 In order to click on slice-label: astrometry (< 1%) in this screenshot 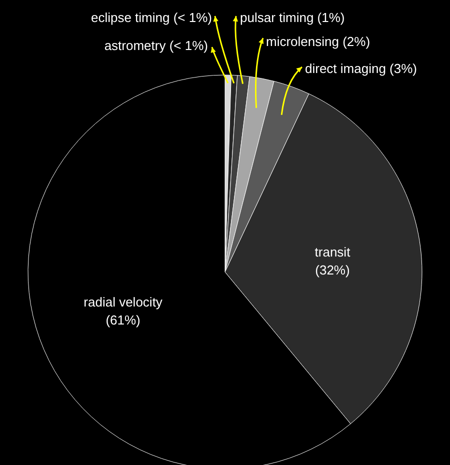, I will do `click(156, 45)`.